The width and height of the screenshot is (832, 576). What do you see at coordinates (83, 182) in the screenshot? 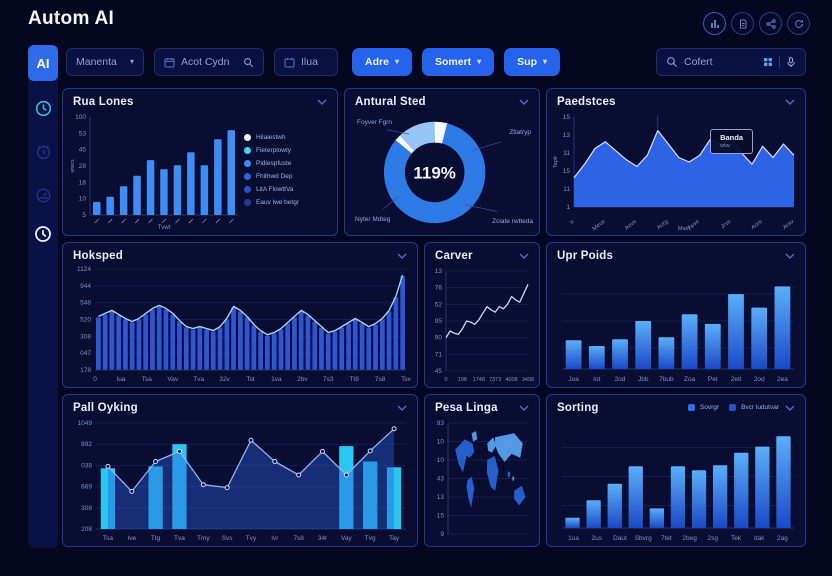
I see `svg-text: 18` at bounding box center [83, 182].